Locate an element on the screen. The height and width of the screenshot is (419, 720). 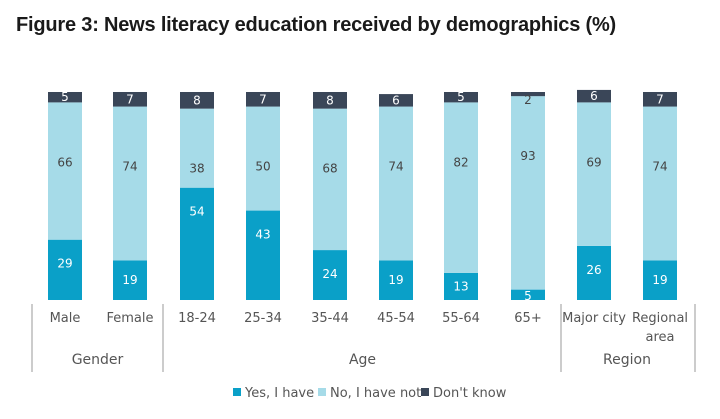
category-label: 25-34 is located at coordinates (263, 318).